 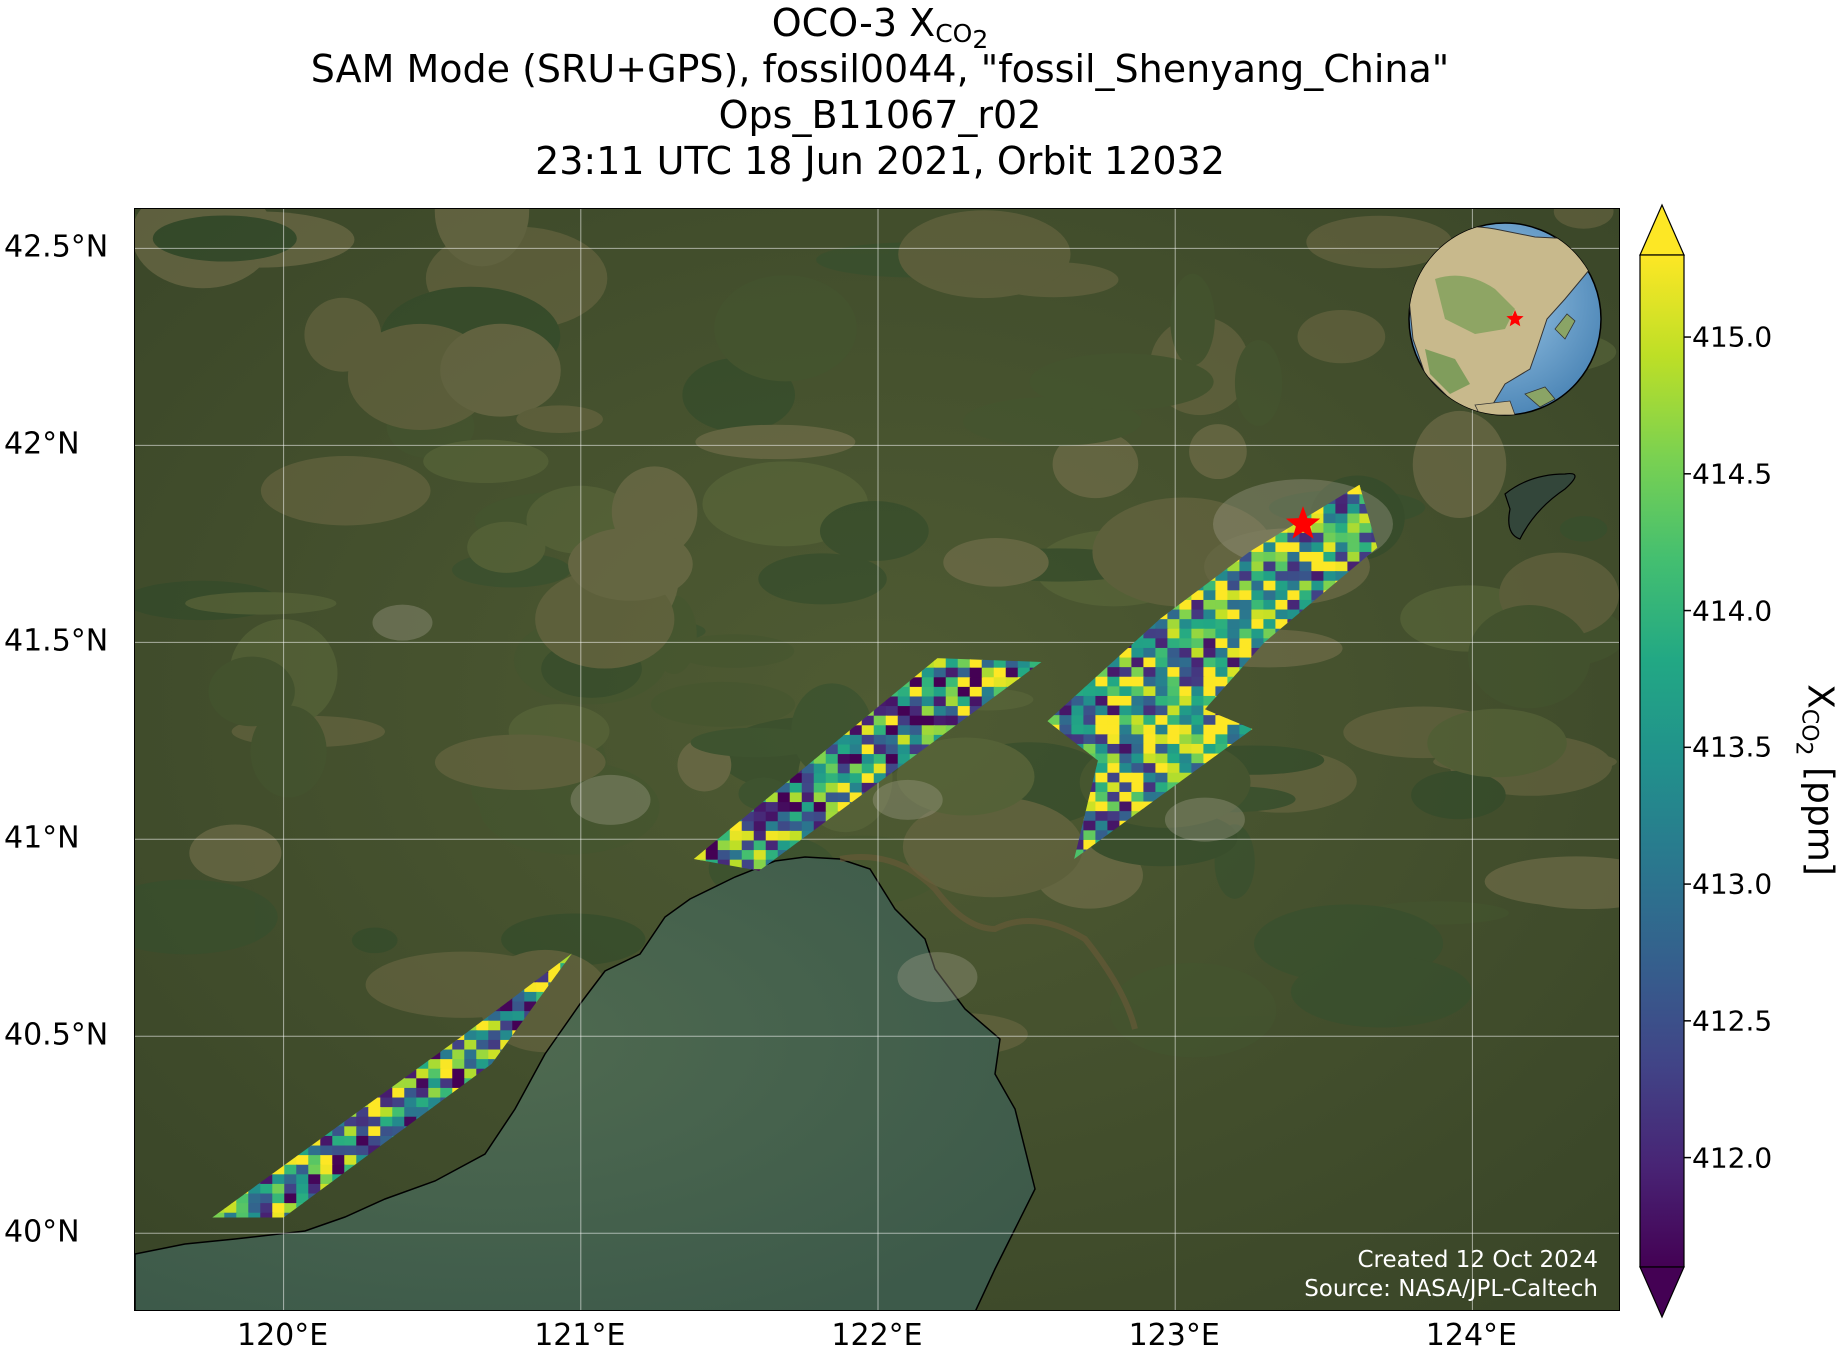 What do you see at coordinates (1471, 1335) in the screenshot?
I see `lon-tick-label: 124°E` at bounding box center [1471, 1335].